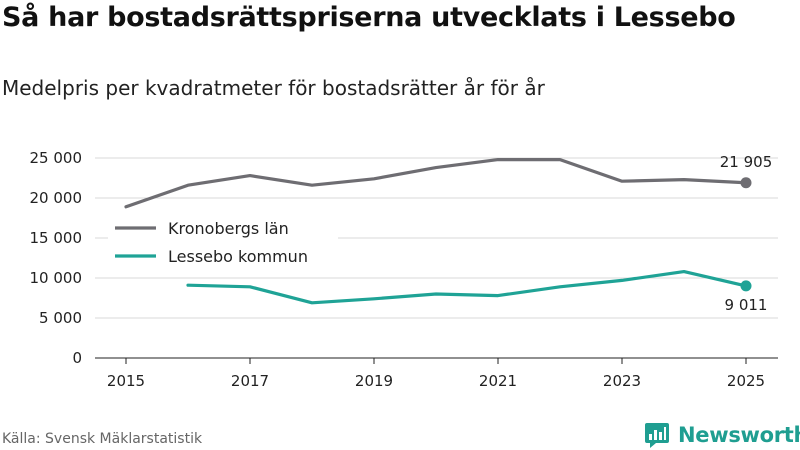  I want to click on legend-background, so click(223, 243).